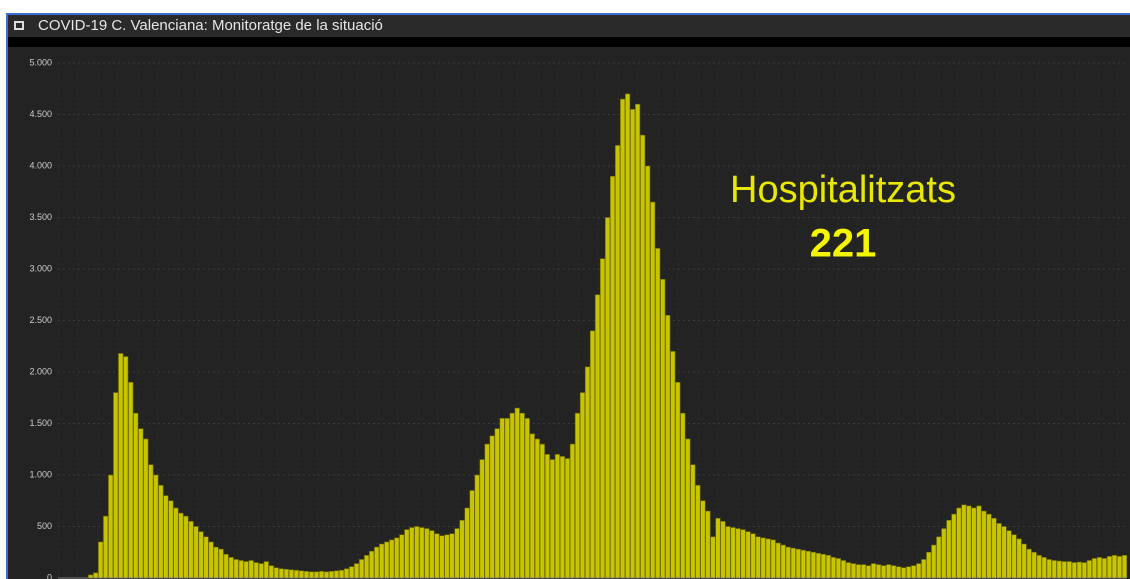 This screenshot has width=1130, height=579. I want to click on y-tick-label: 3.500, so click(40, 217).